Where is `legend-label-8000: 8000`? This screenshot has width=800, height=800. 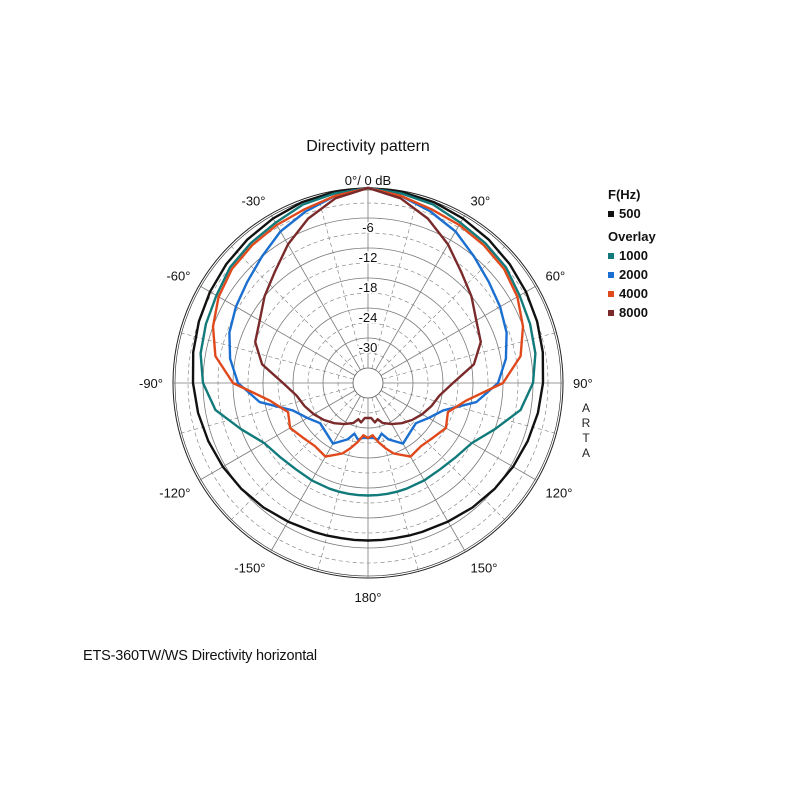
legend-label-8000: 8000 is located at coordinates (633, 312).